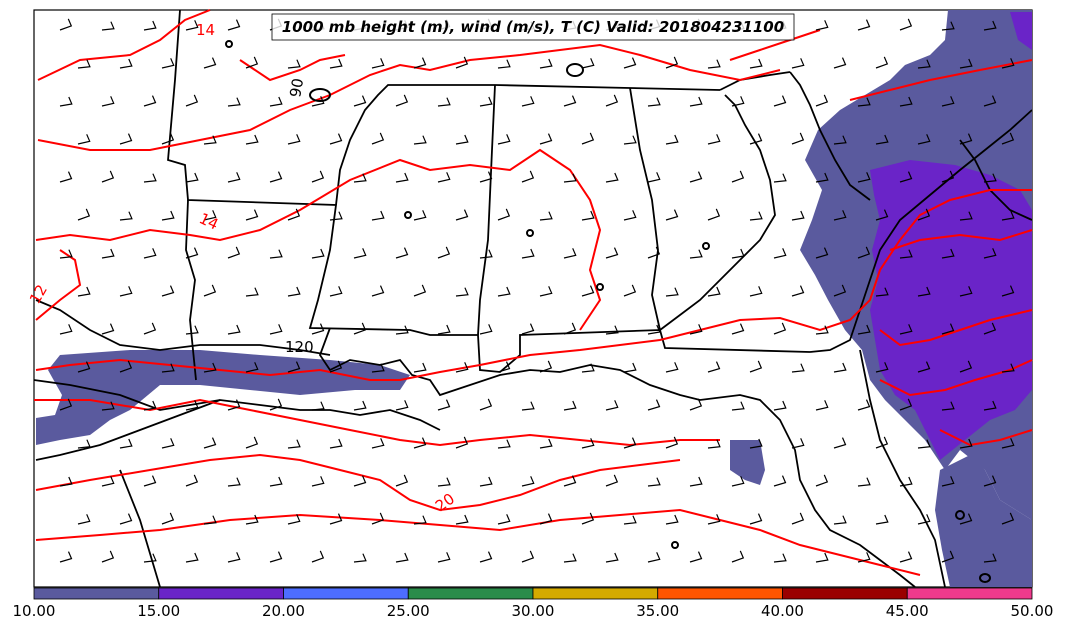 This screenshot has width=1065, height=633. Describe the element at coordinates (283, 611) in the screenshot. I see `colorbar-tick-label: 20.00` at that location.